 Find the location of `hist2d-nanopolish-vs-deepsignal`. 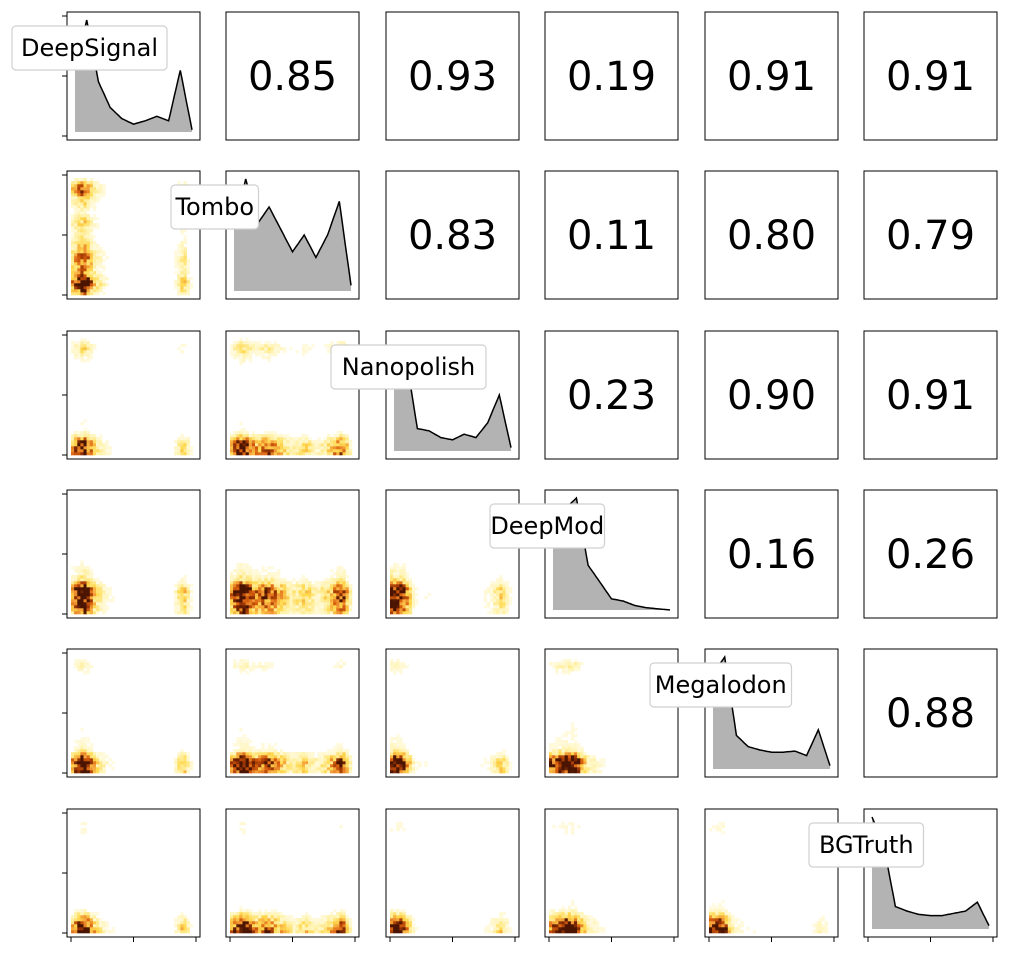

hist2d-nanopolish-vs-deepsignal is located at coordinates (132, 397).